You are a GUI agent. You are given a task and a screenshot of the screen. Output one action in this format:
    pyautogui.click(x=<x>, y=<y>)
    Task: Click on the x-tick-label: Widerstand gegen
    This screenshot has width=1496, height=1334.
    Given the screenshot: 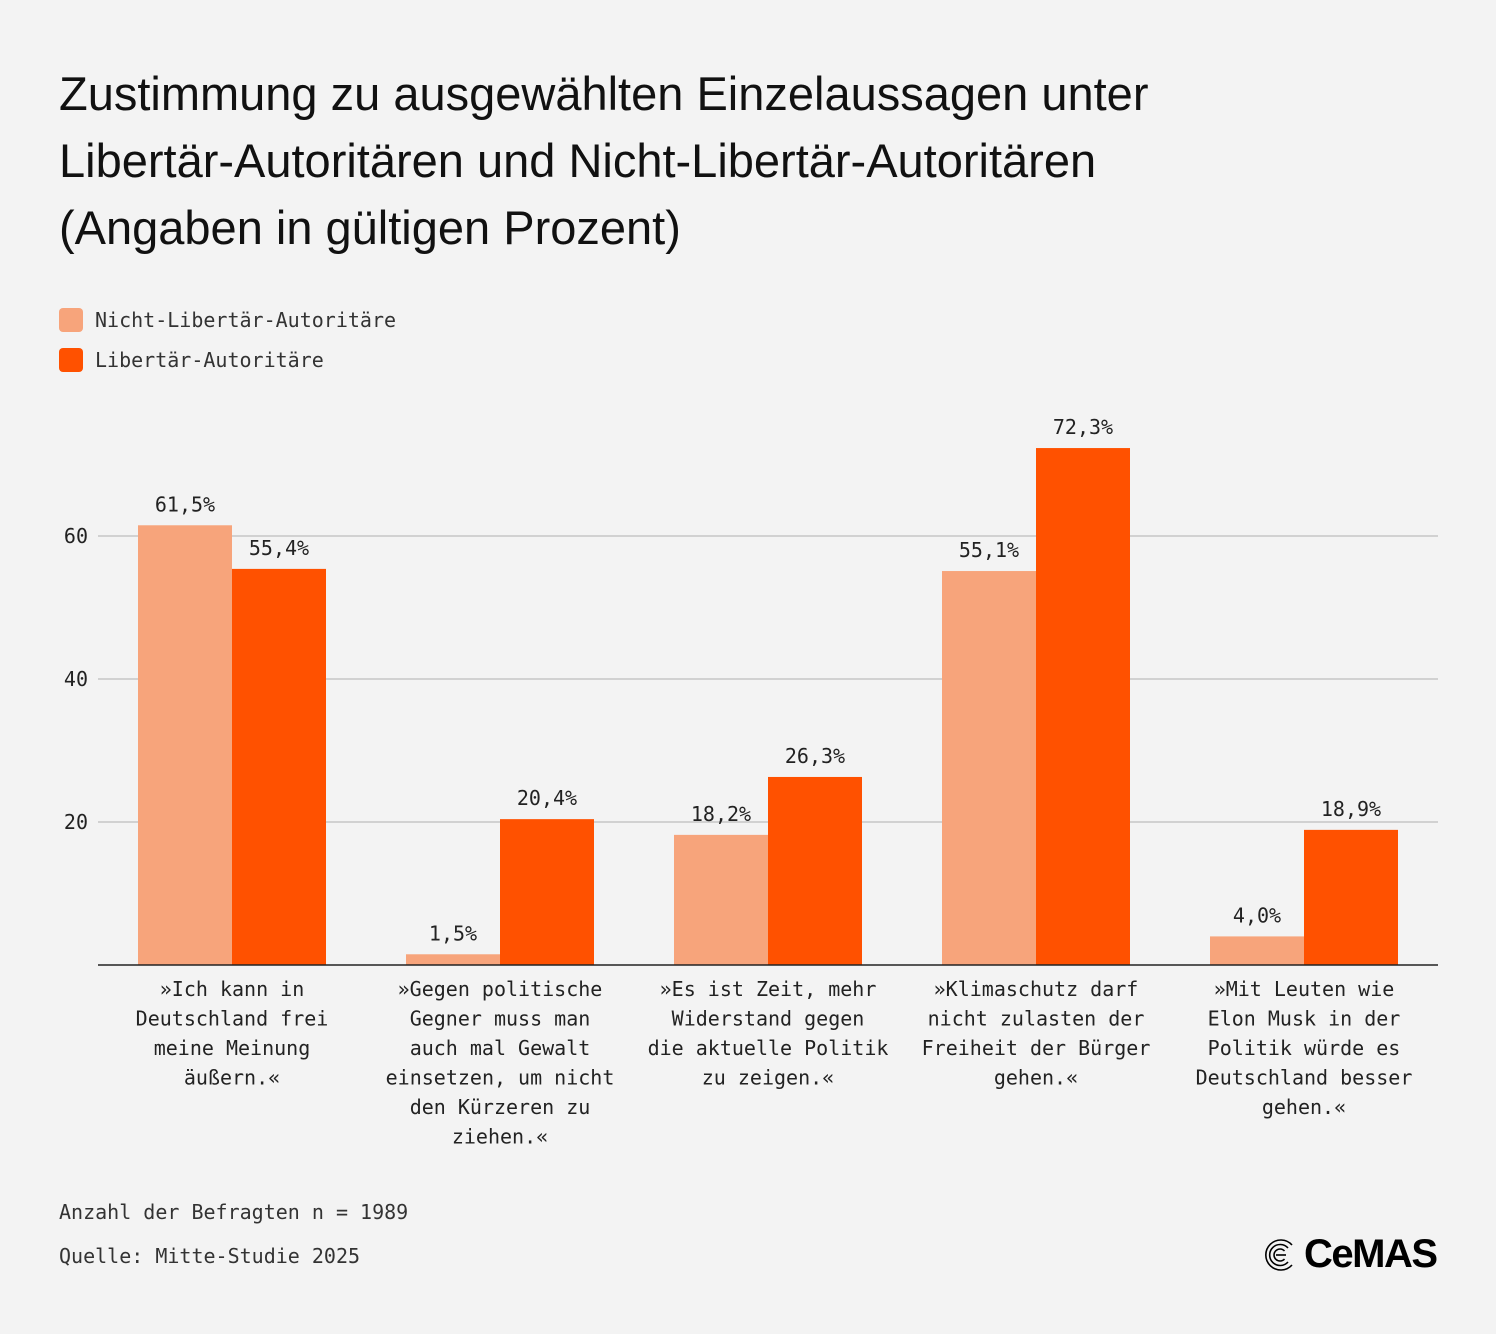 What is the action you would take?
    pyautogui.click(x=768, y=1019)
    